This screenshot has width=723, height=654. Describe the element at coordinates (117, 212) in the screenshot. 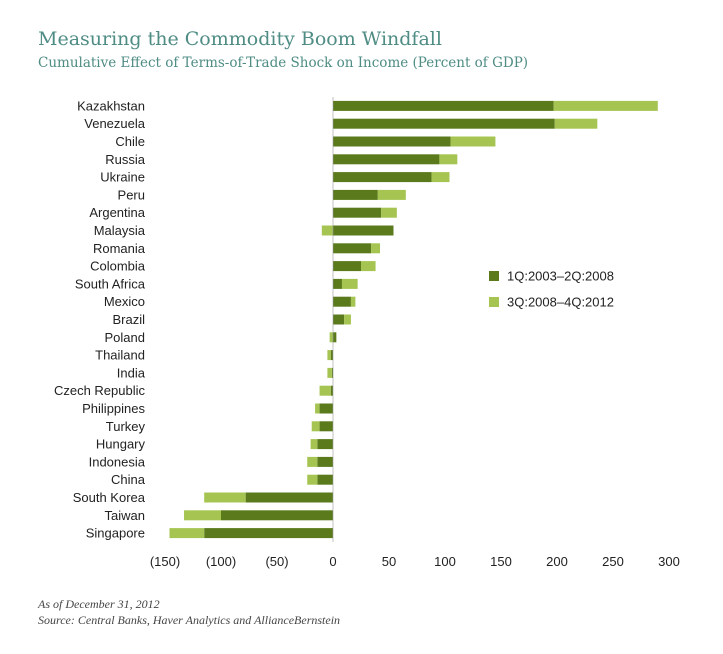

I see `category-label-argentina: Argentina` at that location.